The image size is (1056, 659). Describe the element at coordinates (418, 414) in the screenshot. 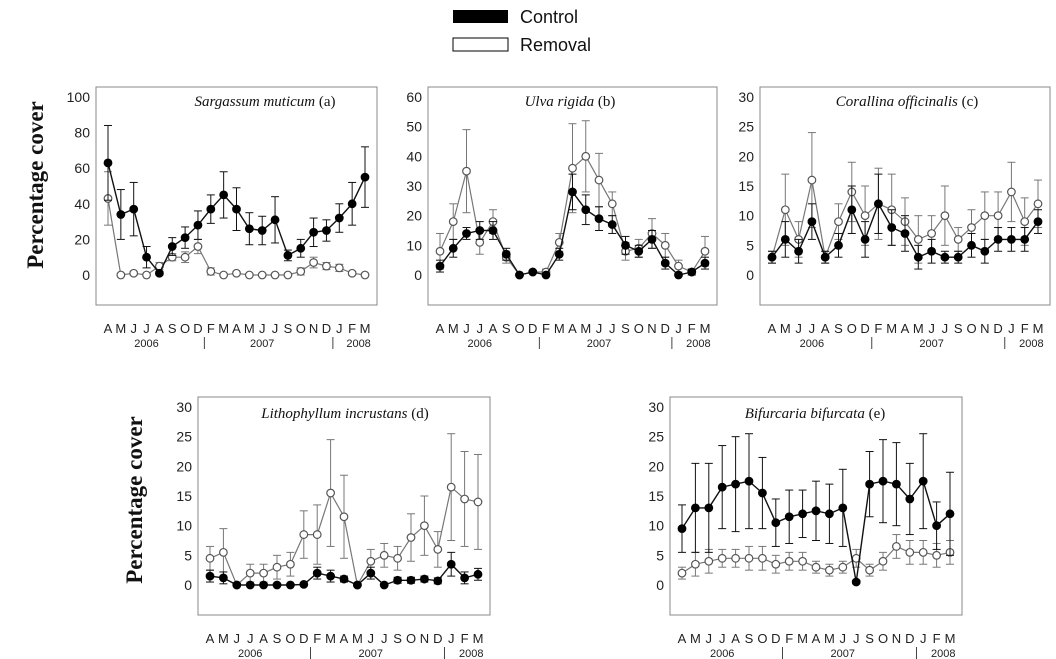

I see `panel-tag: (d)` at that location.